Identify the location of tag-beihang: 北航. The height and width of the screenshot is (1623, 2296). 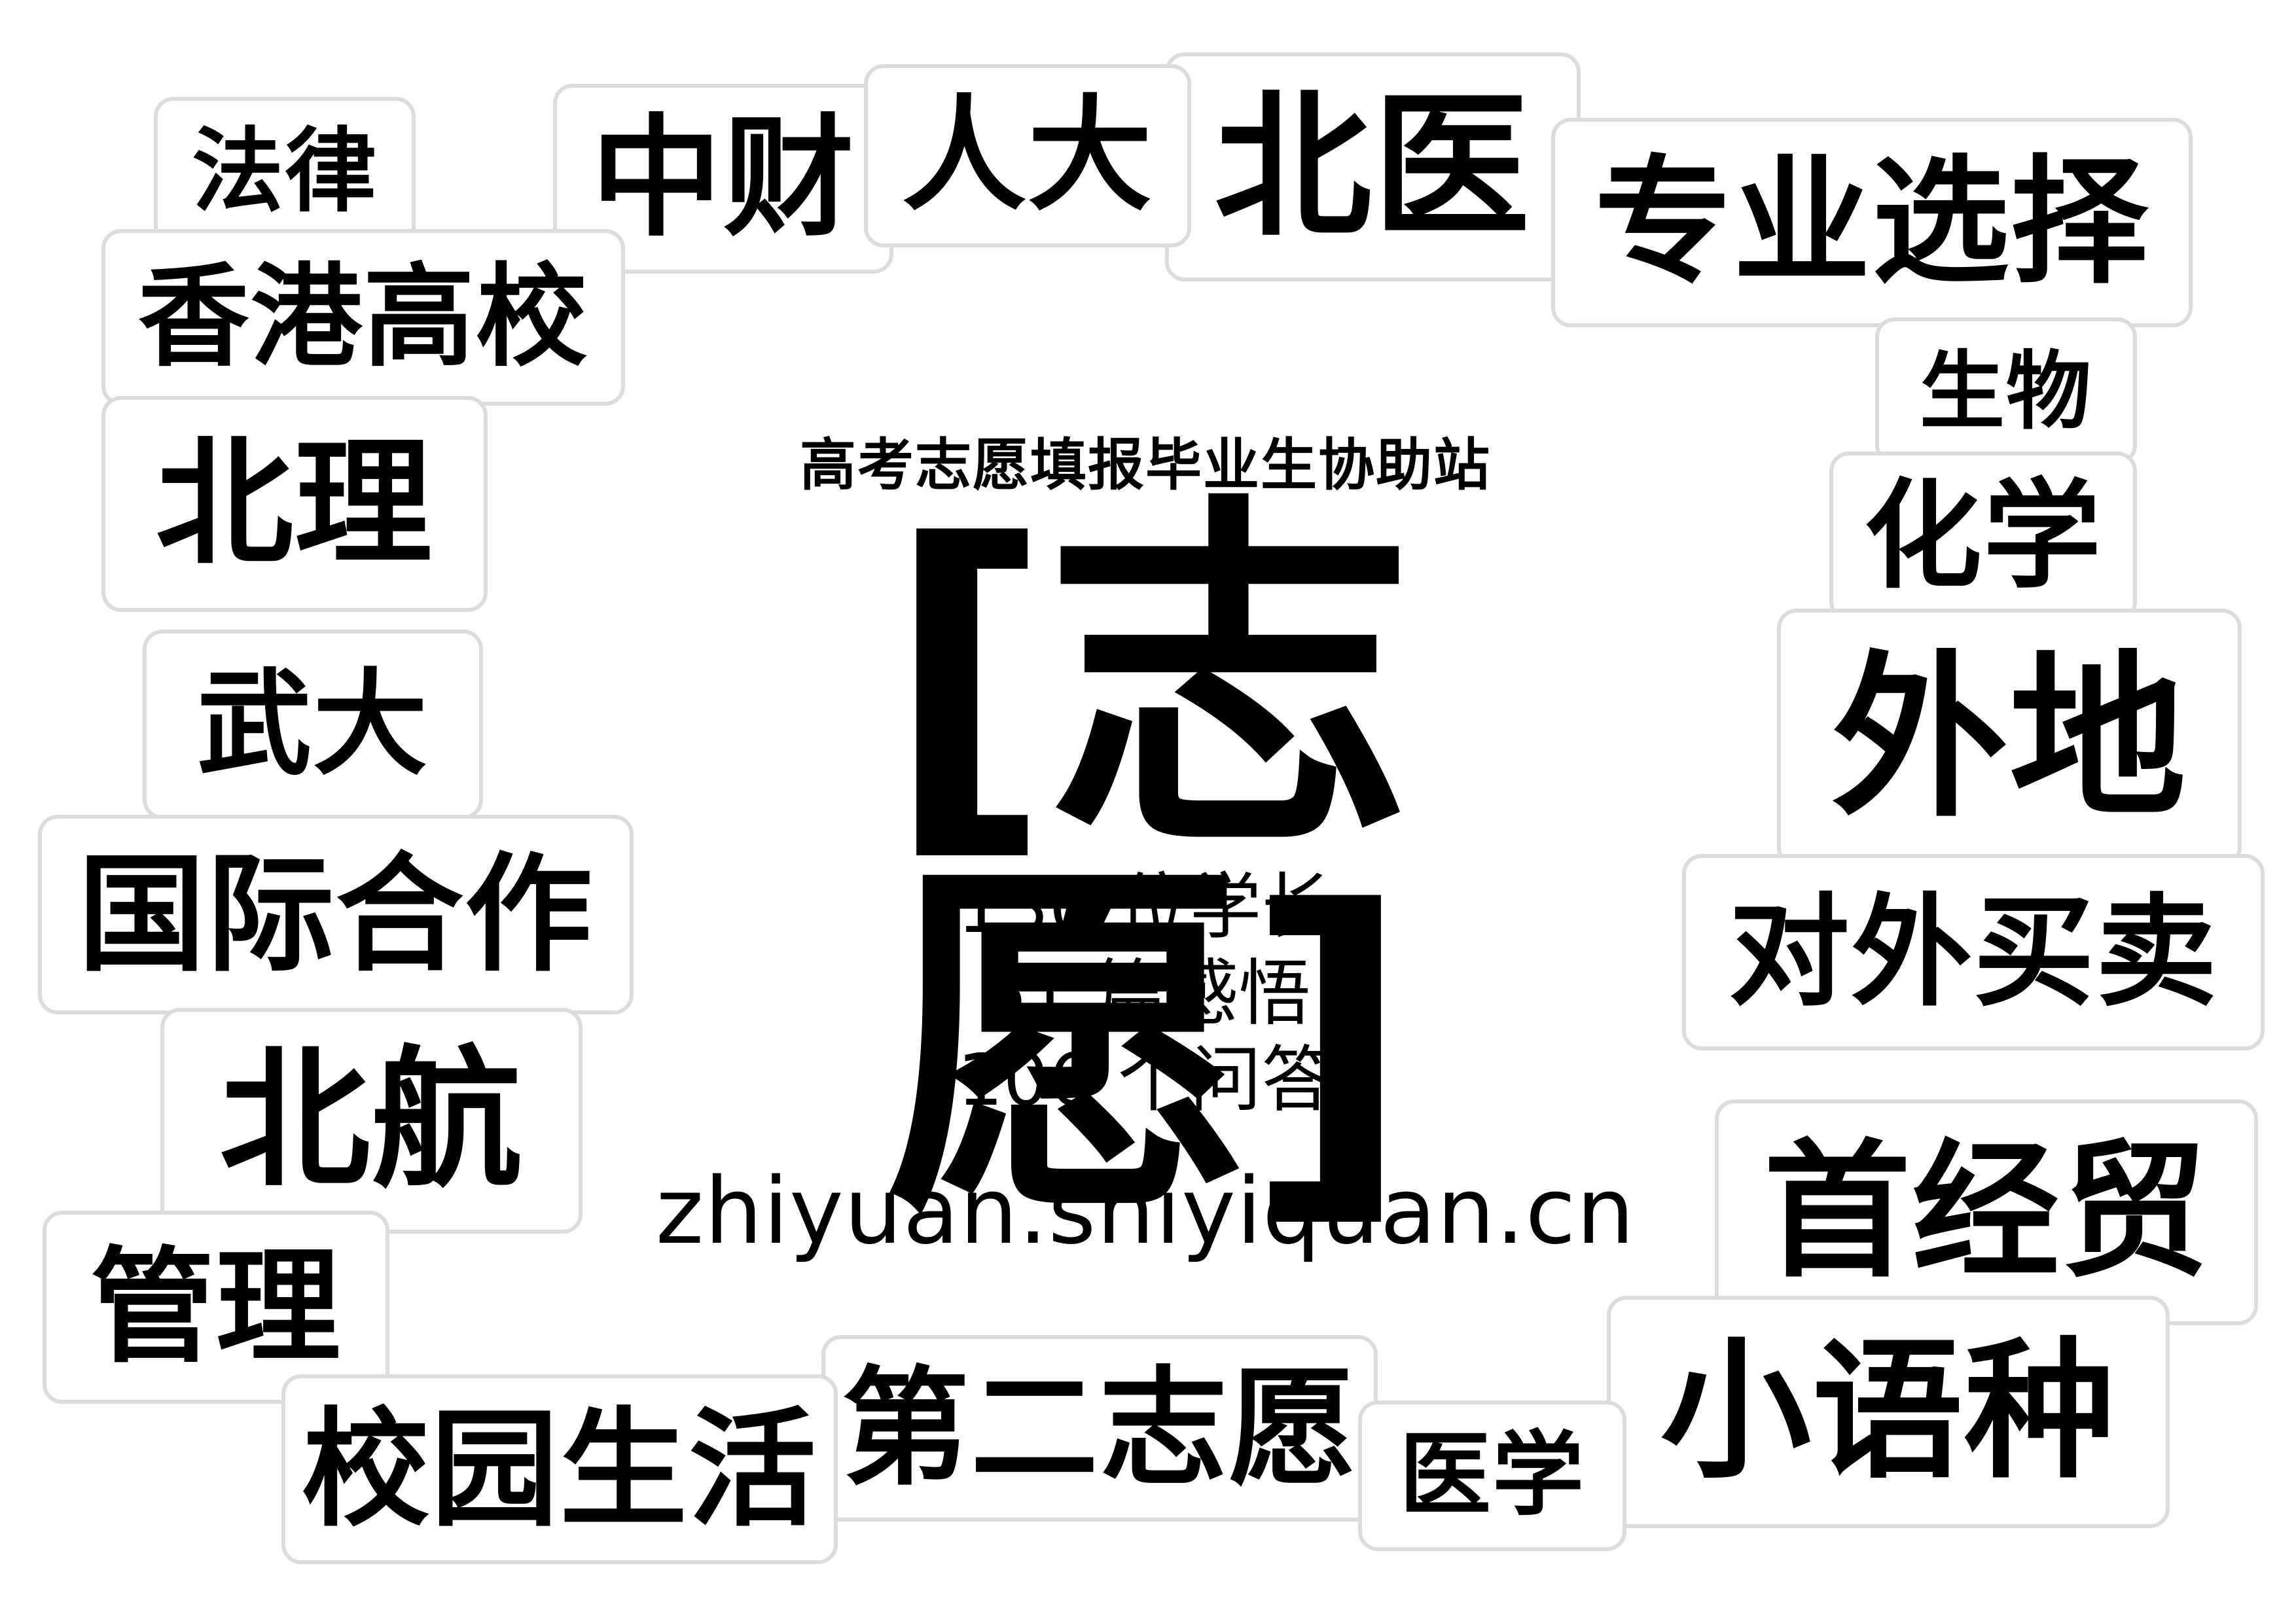
(371, 1121).